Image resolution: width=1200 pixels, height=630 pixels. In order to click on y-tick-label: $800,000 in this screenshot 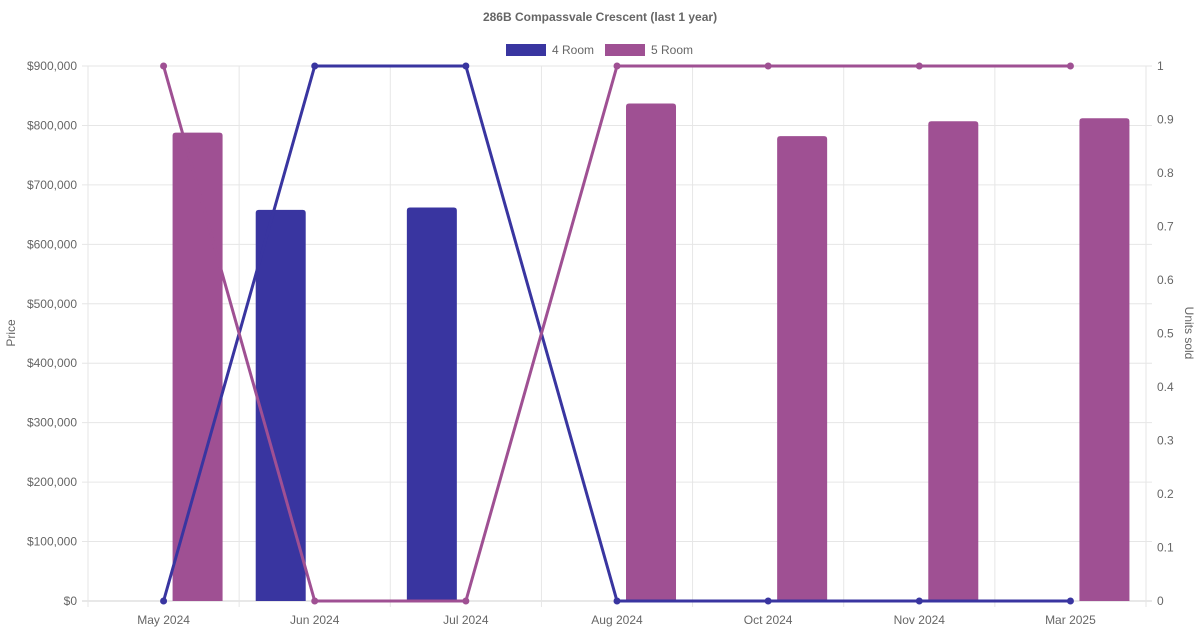, I will do `click(52, 125)`.